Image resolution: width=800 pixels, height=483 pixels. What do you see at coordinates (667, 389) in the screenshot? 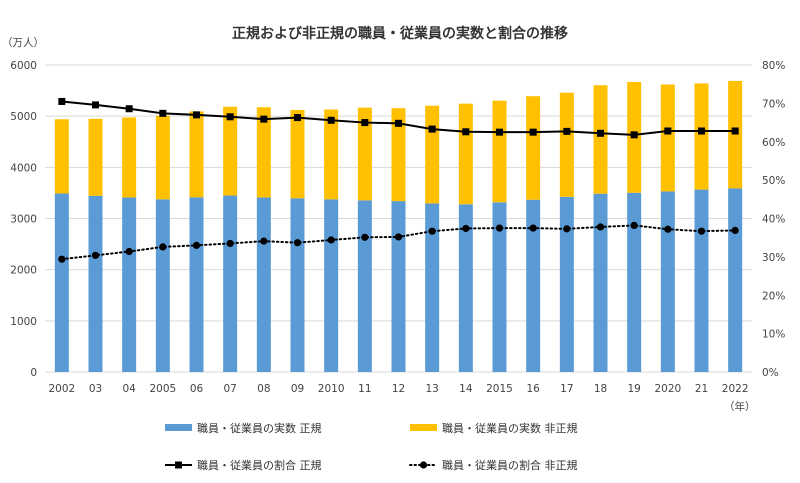
I see `x-tick-label: 2020` at bounding box center [667, 389].